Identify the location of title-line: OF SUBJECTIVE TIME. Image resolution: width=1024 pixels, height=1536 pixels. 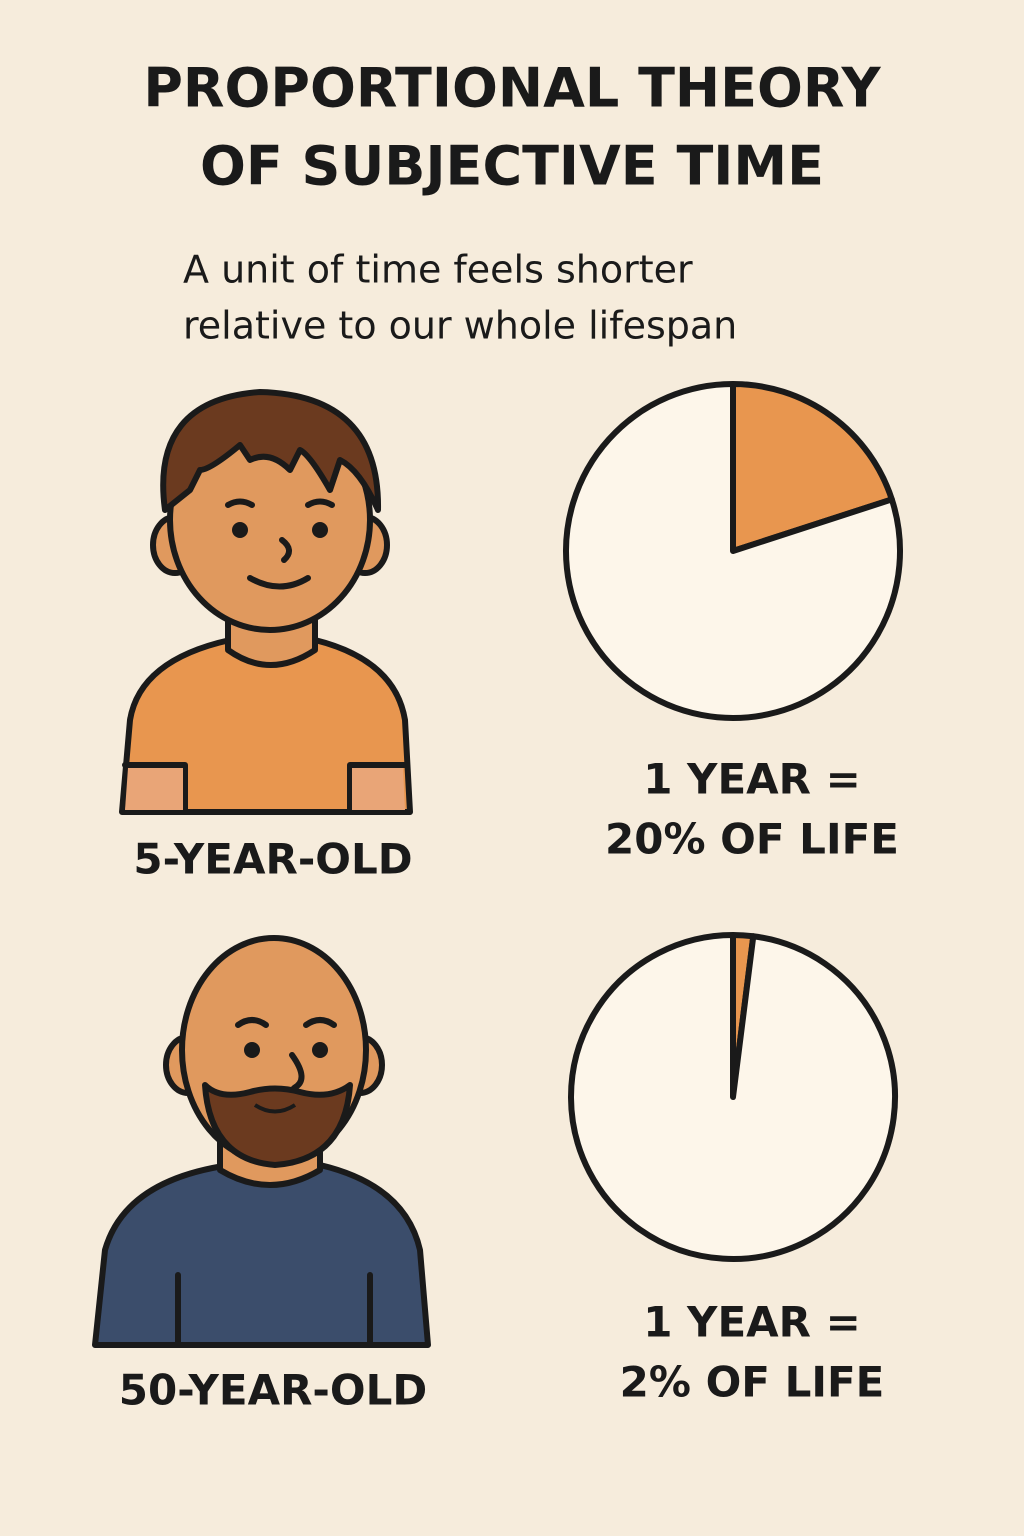
(512, 166).